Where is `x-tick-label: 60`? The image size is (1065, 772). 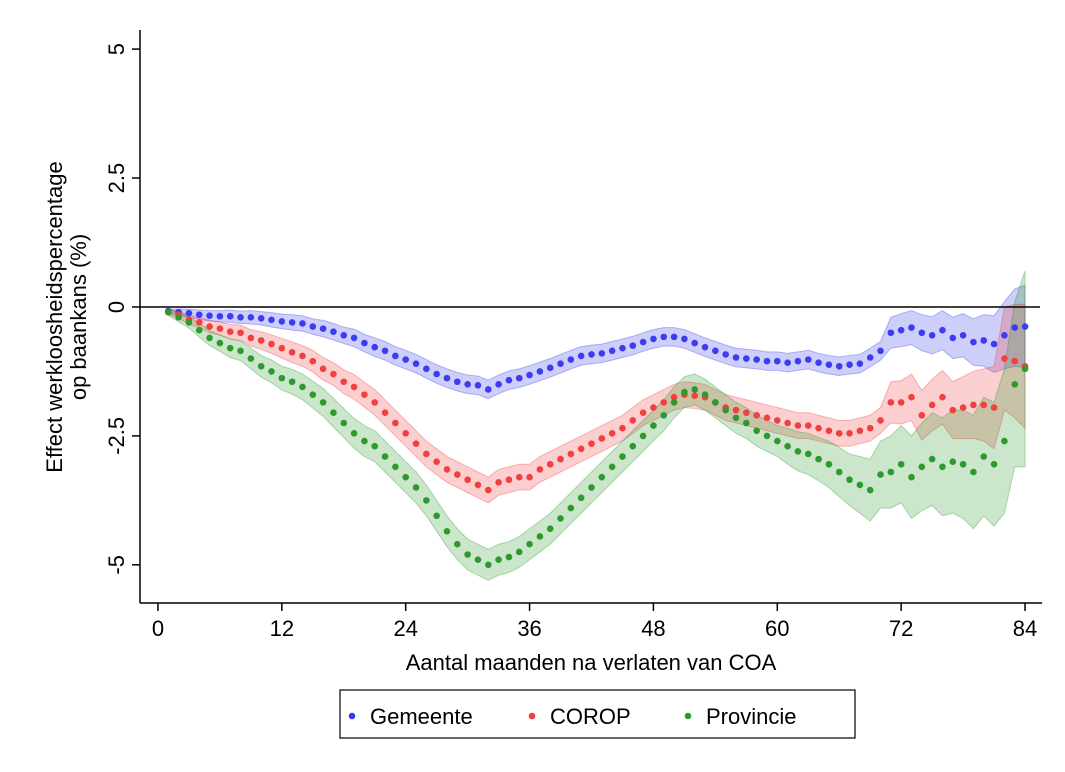
x-tick-label: 60 is located at coordinates (777, 628).